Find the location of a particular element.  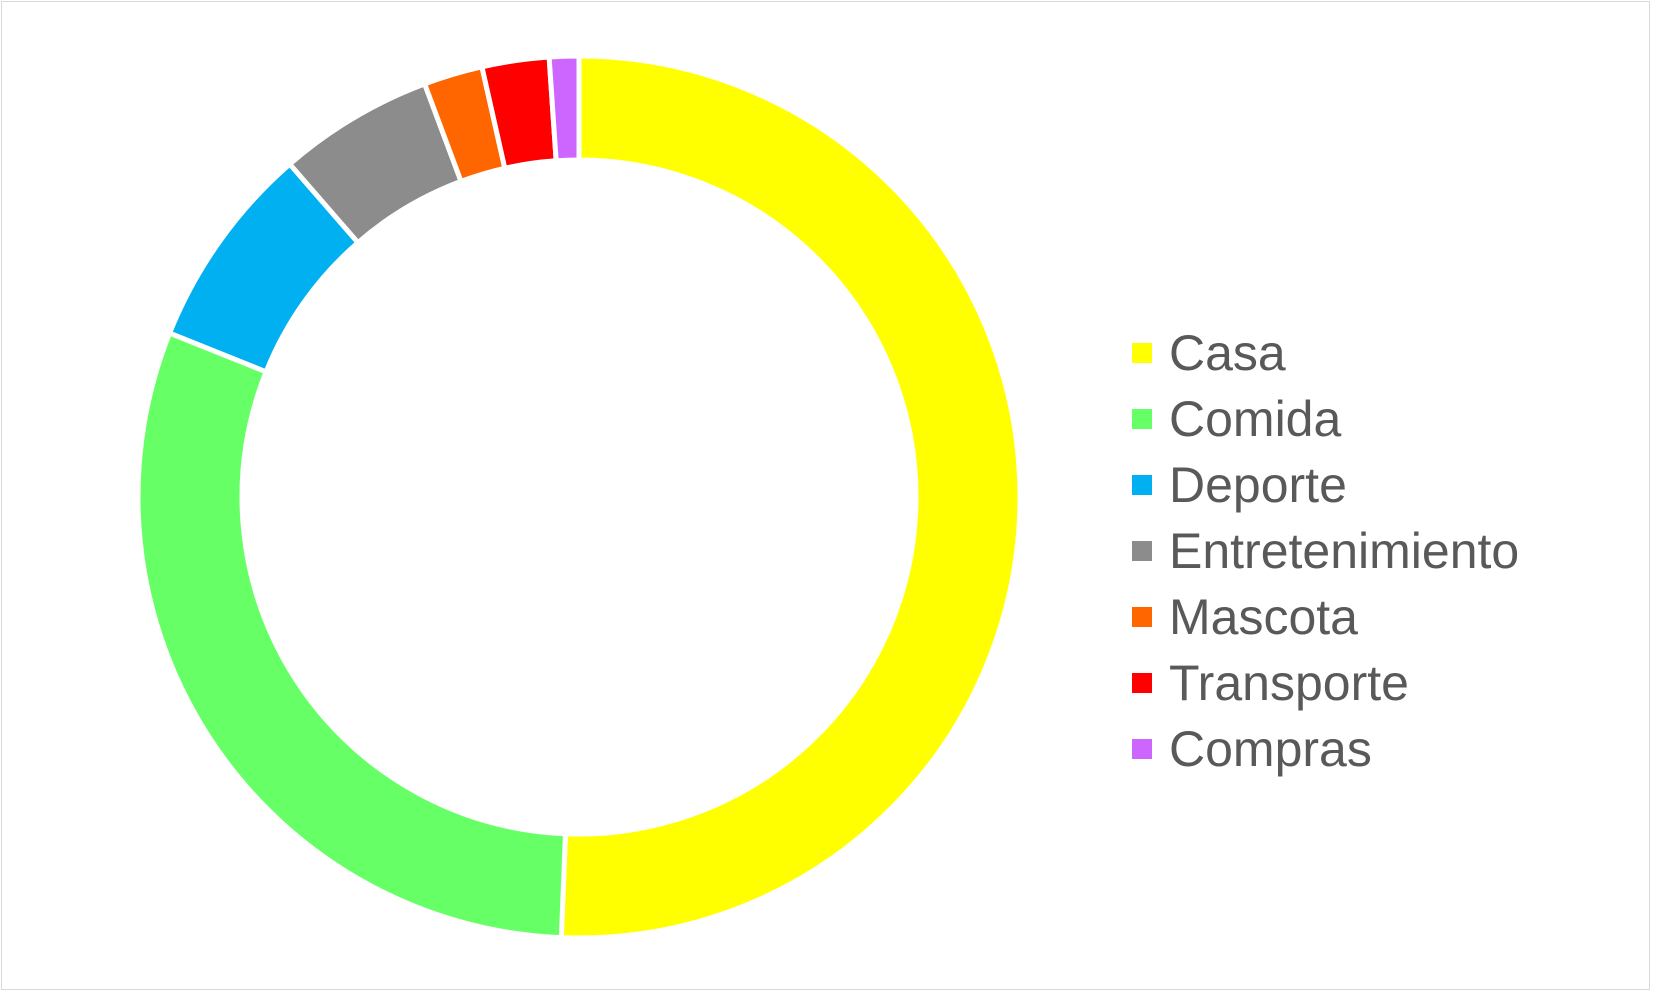

legend-swatch-comida is located at coordinates (1142, 419).